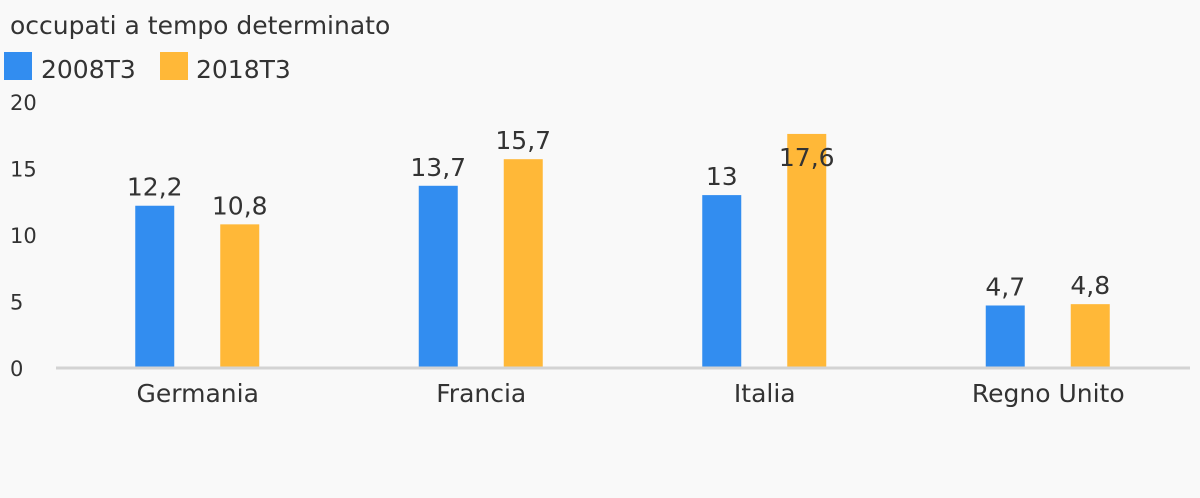  What do you see at coordinates (23, 170) in the screenshot?
I see `y-tick-label: 15` at bounding box center [23, 170].